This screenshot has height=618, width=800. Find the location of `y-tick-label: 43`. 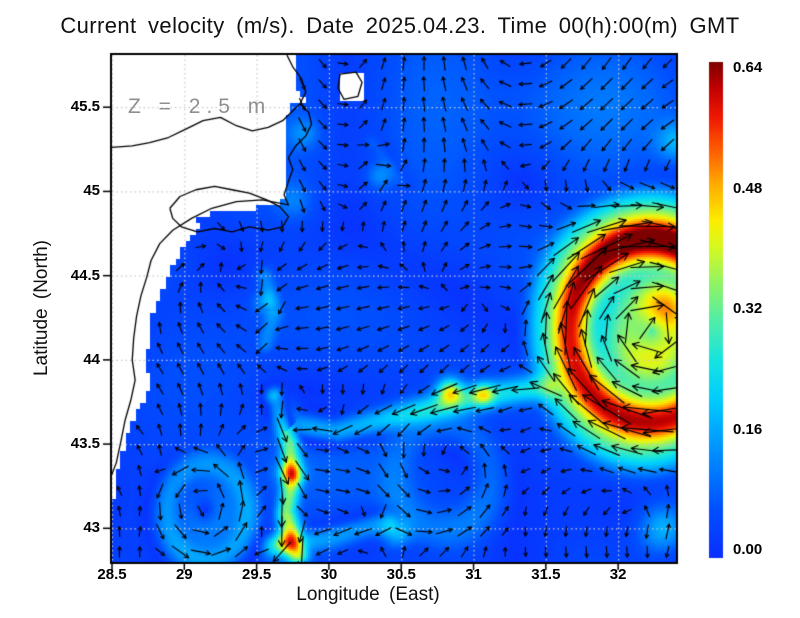

y-tick-label: 43 is located at coordinates (91, 528).